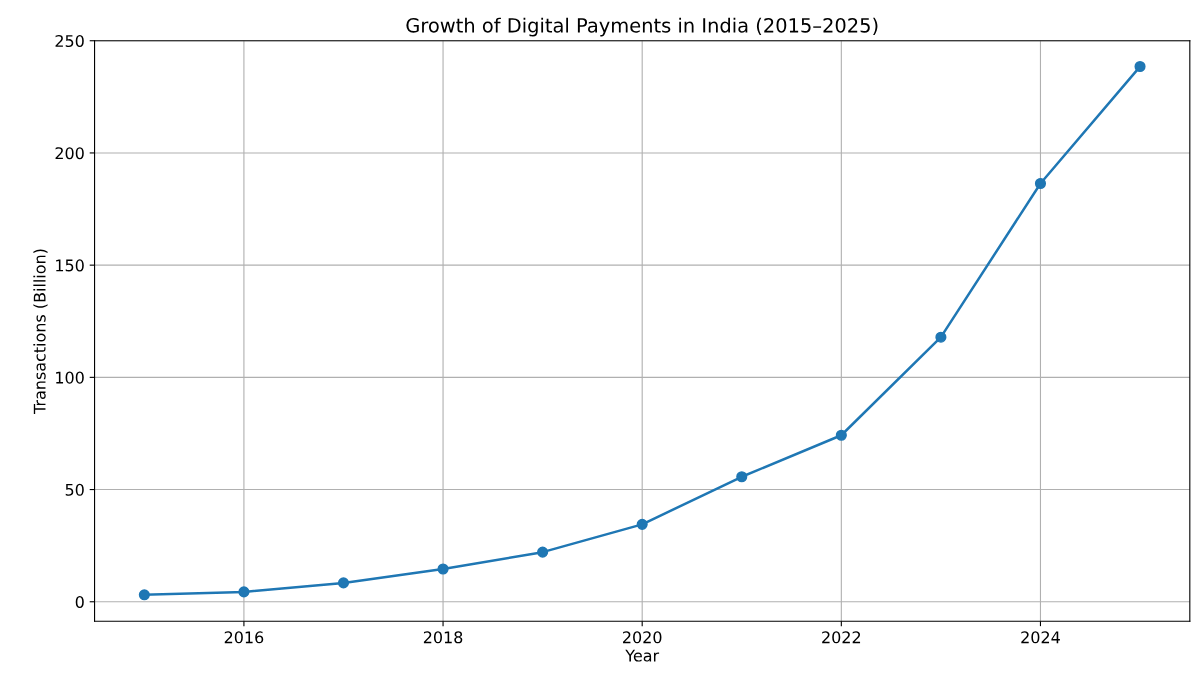 The image size is (1197, 679). Describe the element at coordinates (841, 637) in the screenshot. I see `x-tick-label: 2022` at that location.